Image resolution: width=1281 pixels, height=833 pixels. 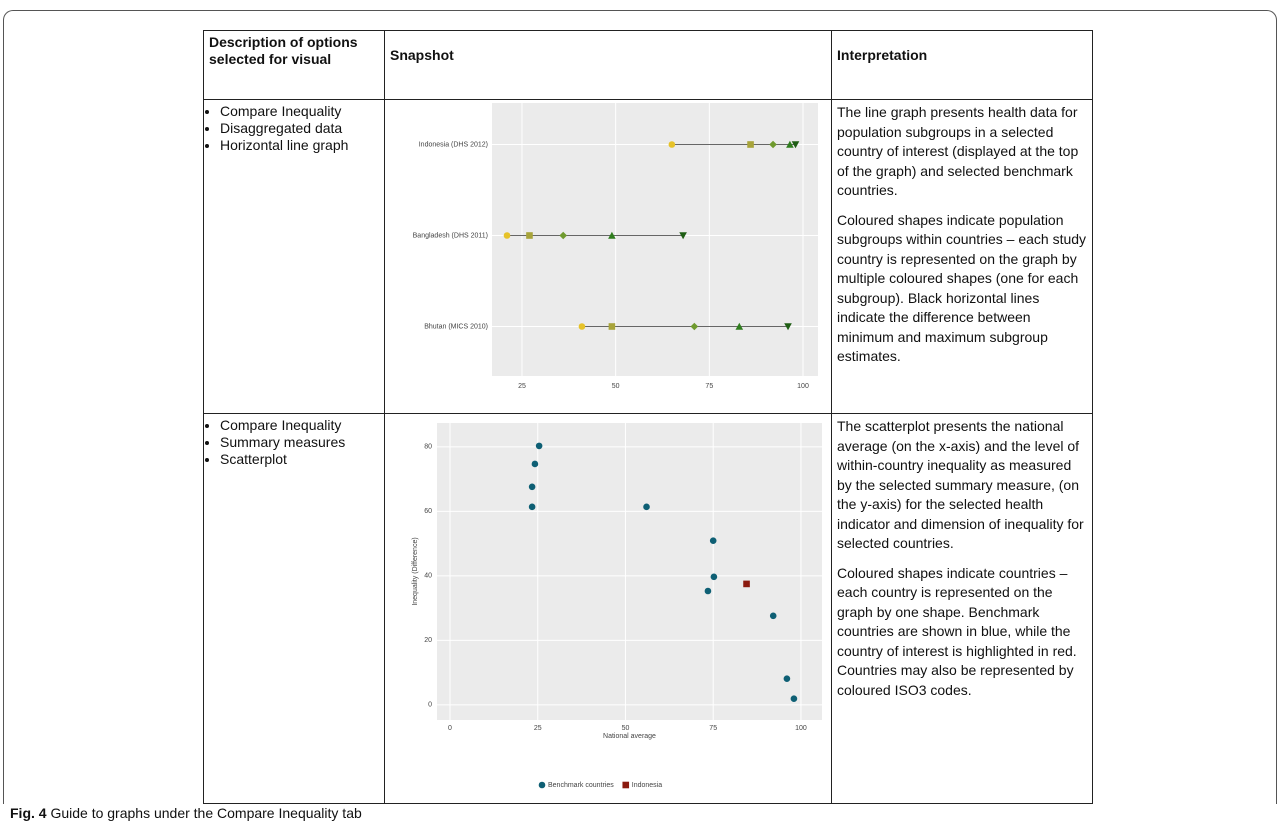 What do you see at coordinates (456, 326) in the screenshot?
I see `y-tick-label: Bhutan (MICS 2010)` at bounding box center [456, 326].